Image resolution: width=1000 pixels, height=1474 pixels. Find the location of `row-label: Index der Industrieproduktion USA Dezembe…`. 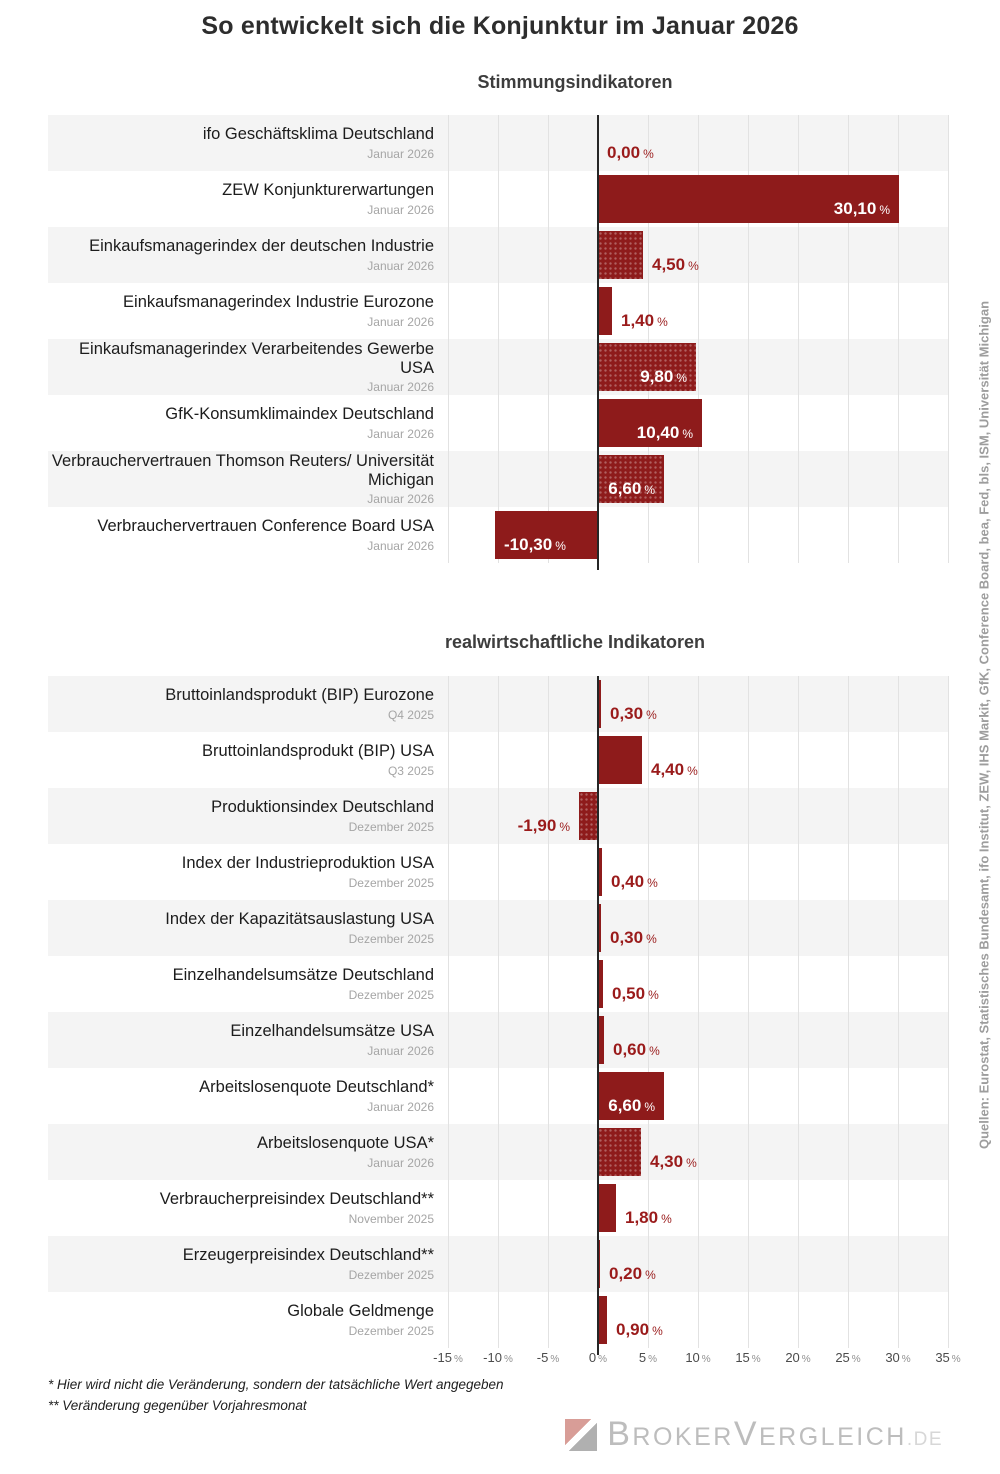

row-label: Index der Industrieproduktion USA Dezembe… is located at coordinates (248, 872).